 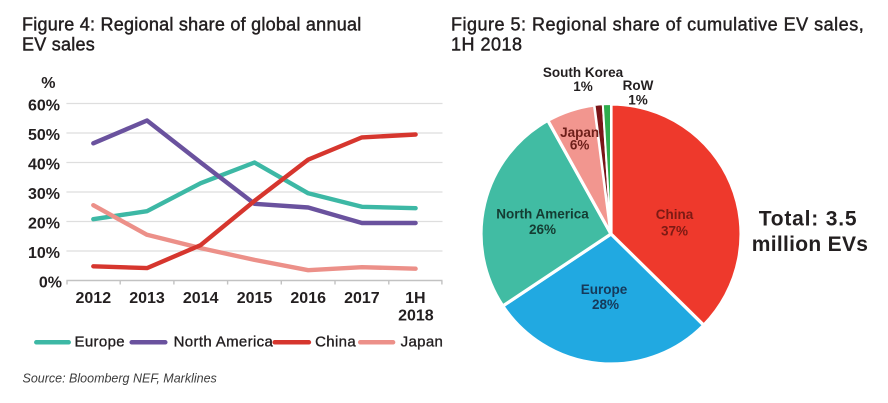 What do you see at coordinates (44, 253) in the screenshot?
I see `svg-text: 10%` at bounding box center [44, 253].